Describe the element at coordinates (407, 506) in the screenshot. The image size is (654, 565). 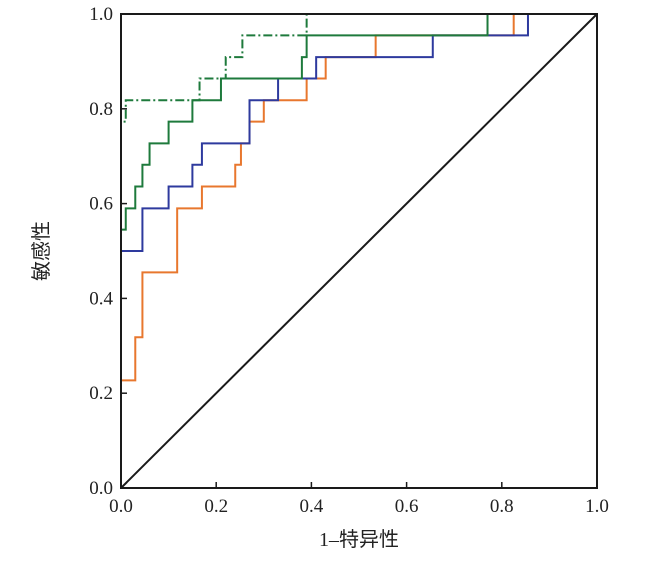
I see `x-tick-label: 0.6` at that location.